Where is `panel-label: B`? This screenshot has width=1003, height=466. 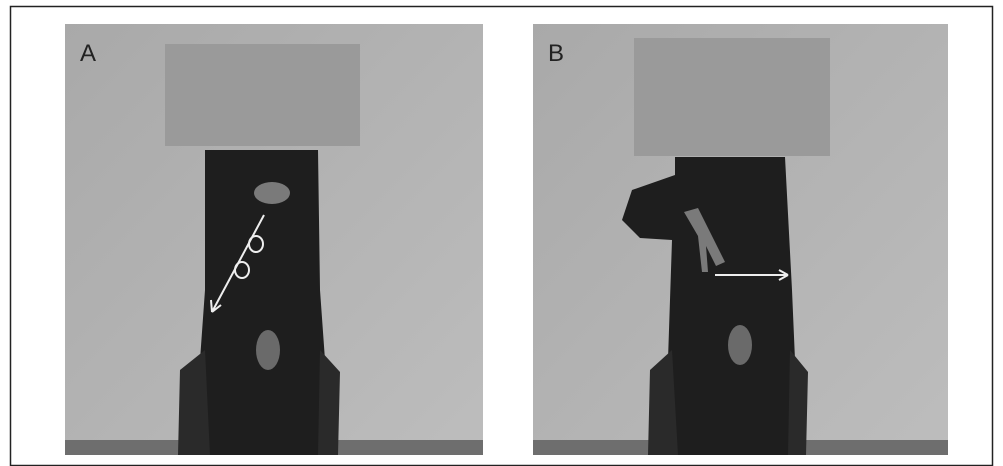
panel-label: B is located at coordinates (556, 53).